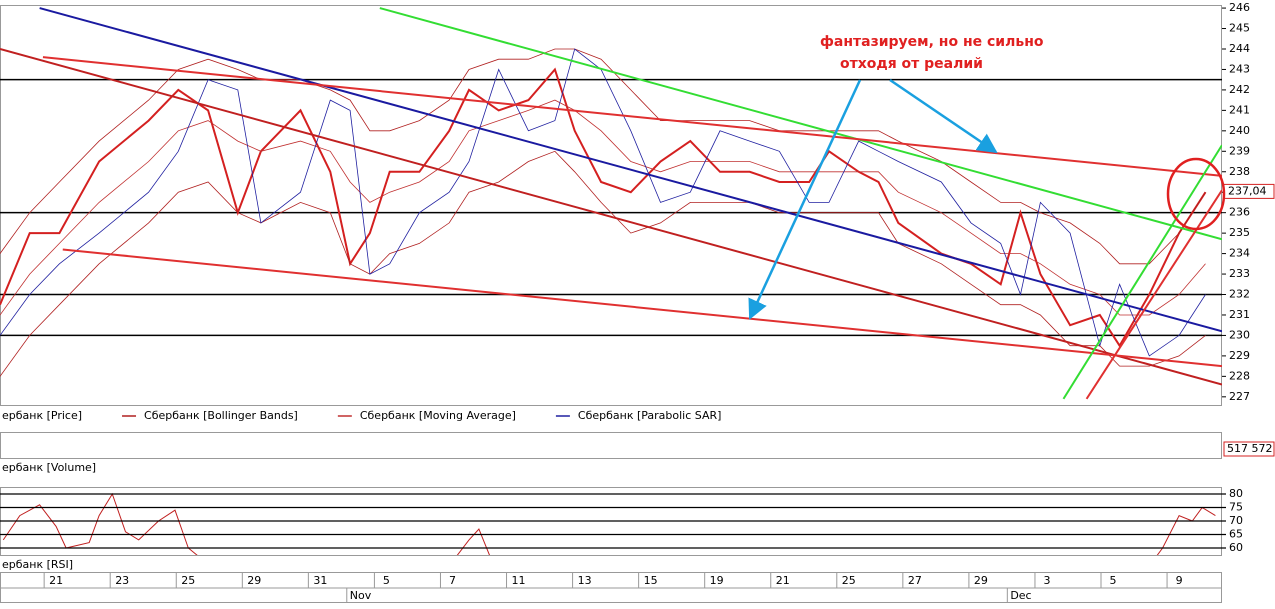 The width and height of the screenshot is (1275, 609). Describe the element at coordinates (1239, 232) in the screenshot. I see `y-tick-label: 235` at that location.